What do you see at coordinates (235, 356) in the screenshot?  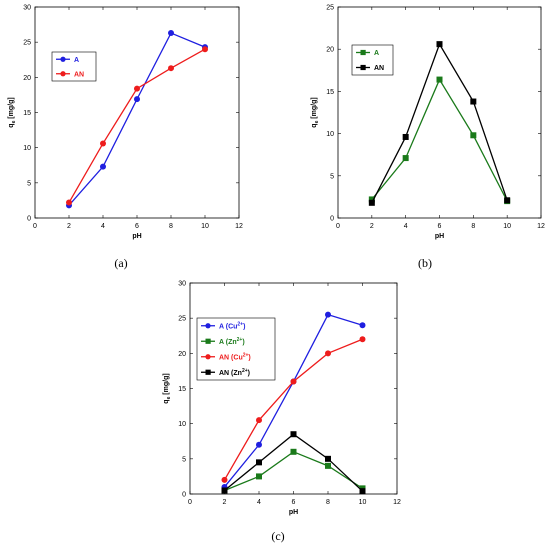 I see `legend-label: AN (Cu2+)` at bounding box center [235, 356].